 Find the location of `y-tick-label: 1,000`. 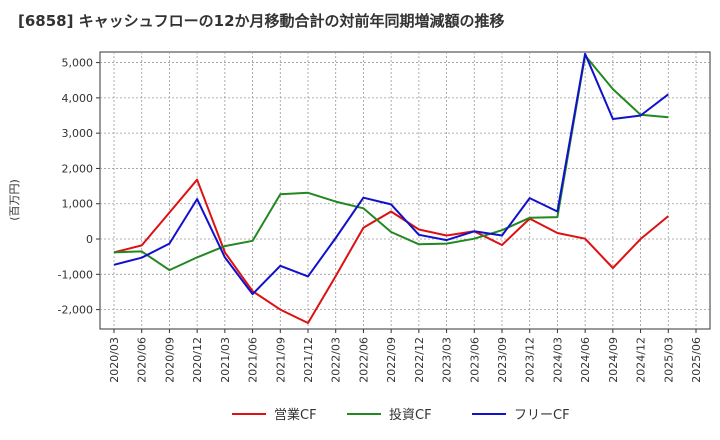

y-tick-label: 1,000 is located at coordinates (78, 204).